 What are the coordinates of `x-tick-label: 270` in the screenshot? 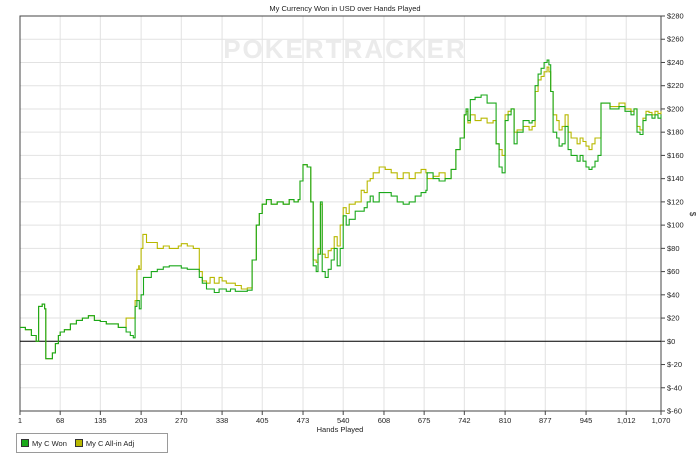 It's located at (181, 420).